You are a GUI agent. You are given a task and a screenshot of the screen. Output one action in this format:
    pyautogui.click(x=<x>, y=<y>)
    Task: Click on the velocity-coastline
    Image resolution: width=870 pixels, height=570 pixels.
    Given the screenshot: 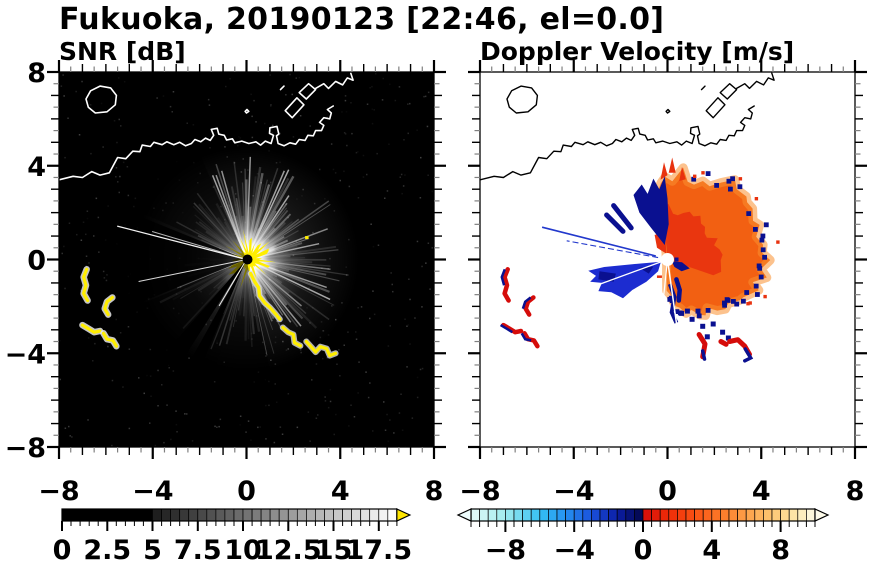 What is the action you would take?
    pyautogui.click(x=627, y=126)
    